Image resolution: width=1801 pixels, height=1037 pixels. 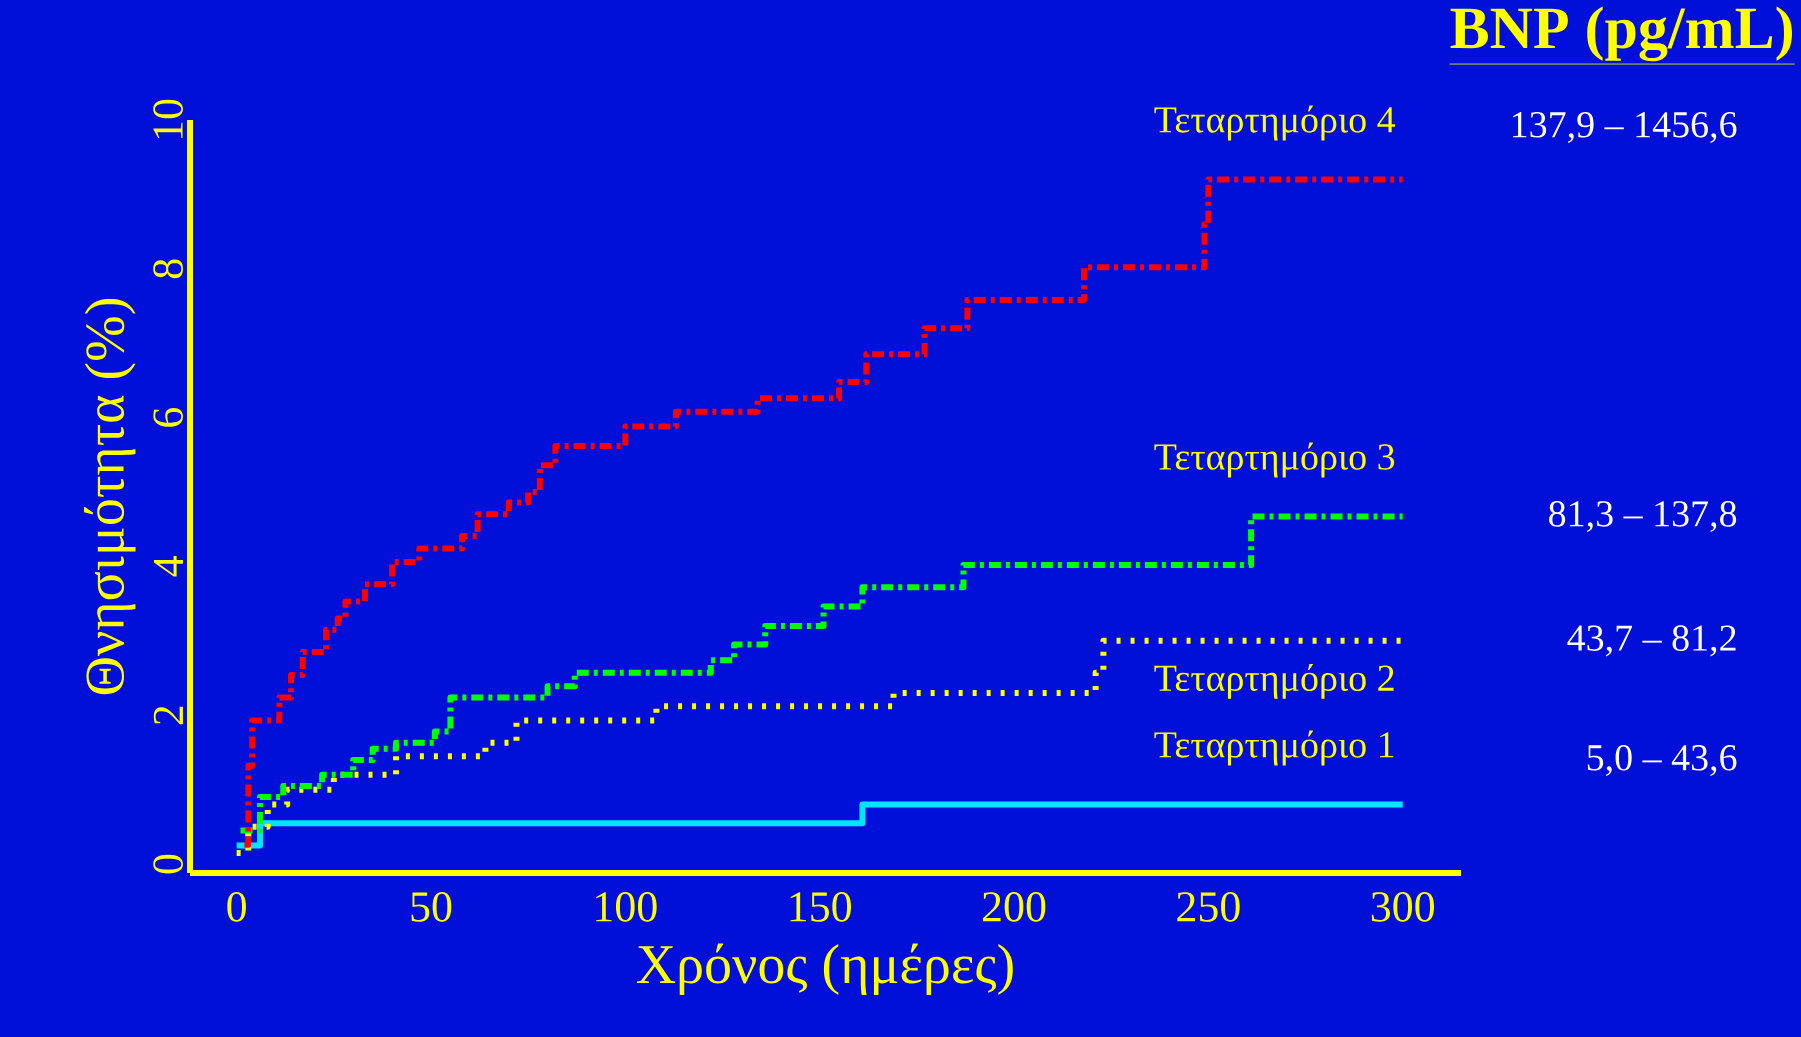 What do you see at coordinates (168, 566) in the screenshot?
I see `y-tick-label: 4` at bounding box center [168, 566].